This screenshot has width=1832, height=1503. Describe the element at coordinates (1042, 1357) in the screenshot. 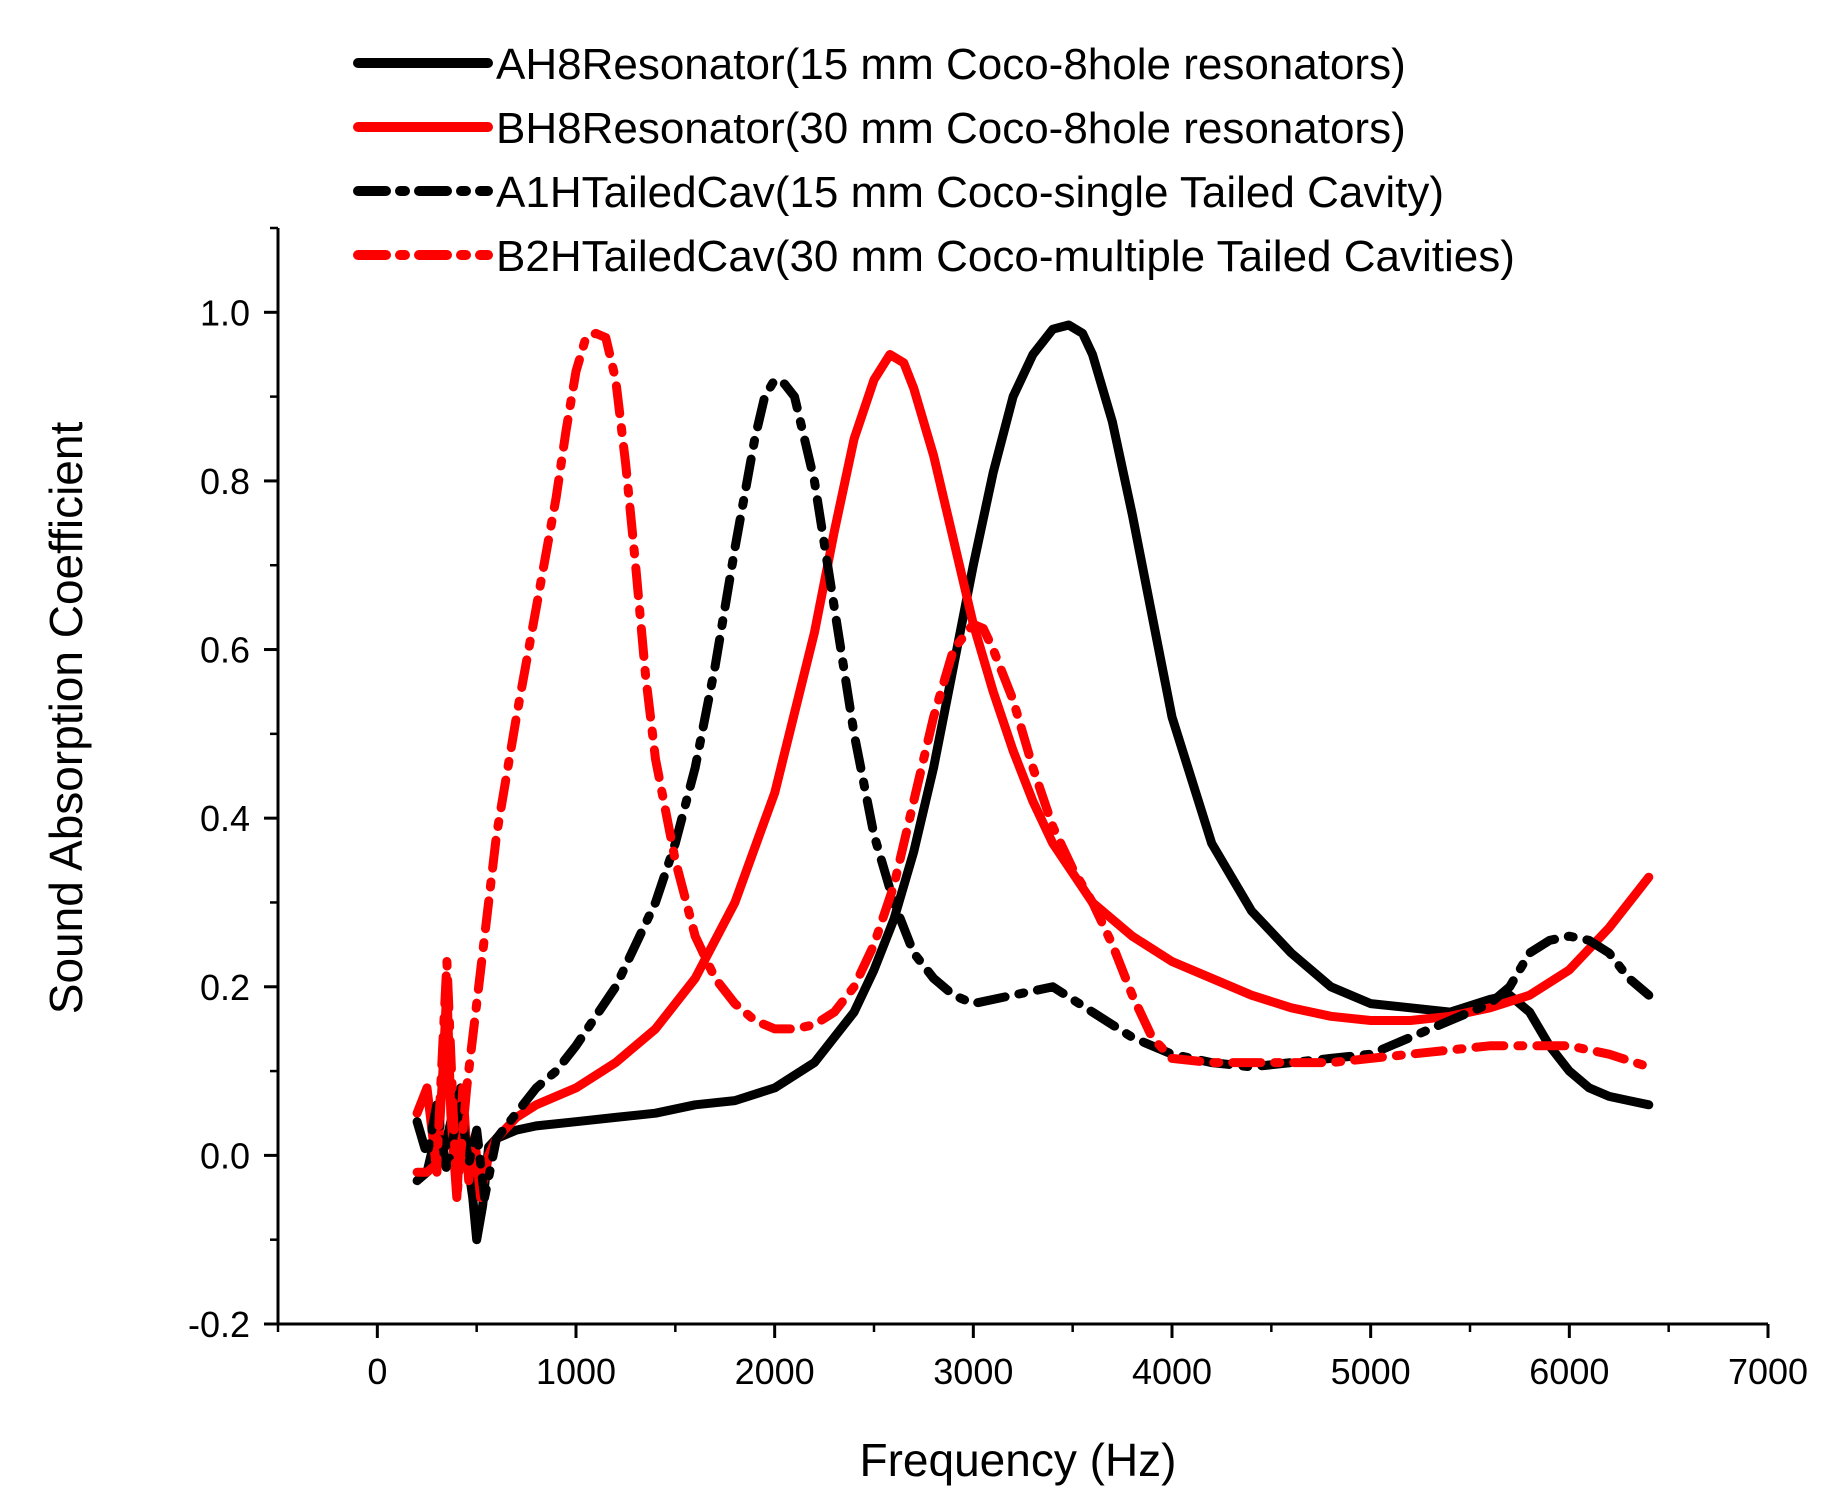

I see `x-axis: 0 1000 2000 3000 4000 5000 6000 7000` at that location.